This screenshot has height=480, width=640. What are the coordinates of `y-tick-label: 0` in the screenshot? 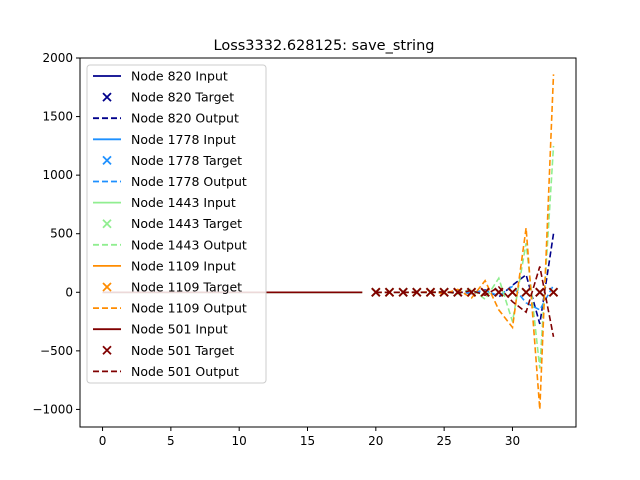 It's located at (69, 292).